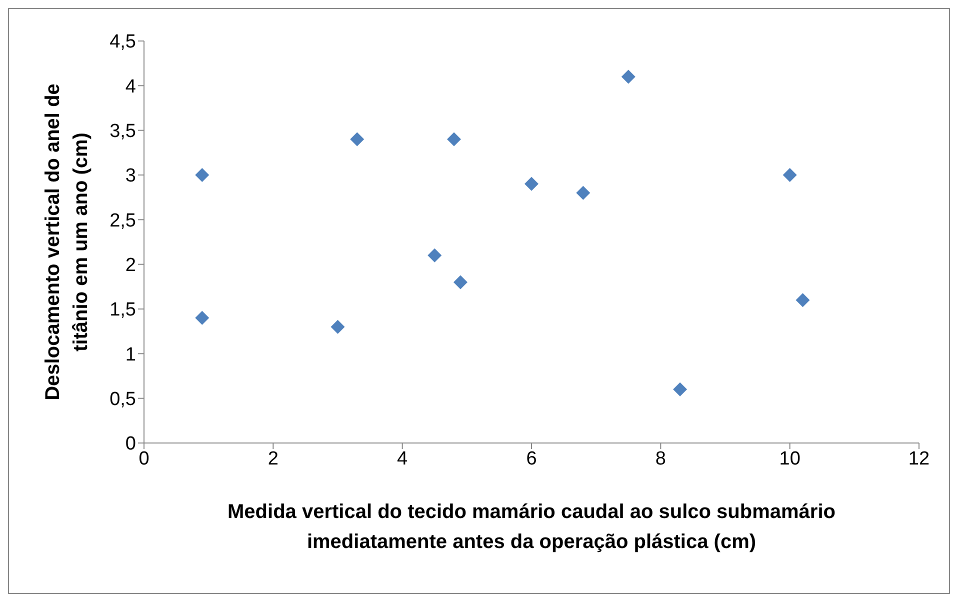  What do you see at coordinates (402, 459) in the screenshot?
I see `x-tick-label: 4` at bounding box center [402, 459].